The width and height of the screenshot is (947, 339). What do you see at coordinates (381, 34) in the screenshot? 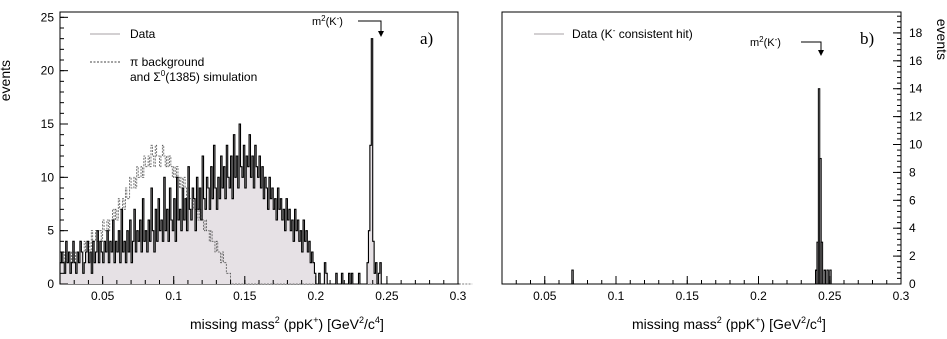
I see `panel-a-annotation-arrowhead` at bounding box center [381, 34].